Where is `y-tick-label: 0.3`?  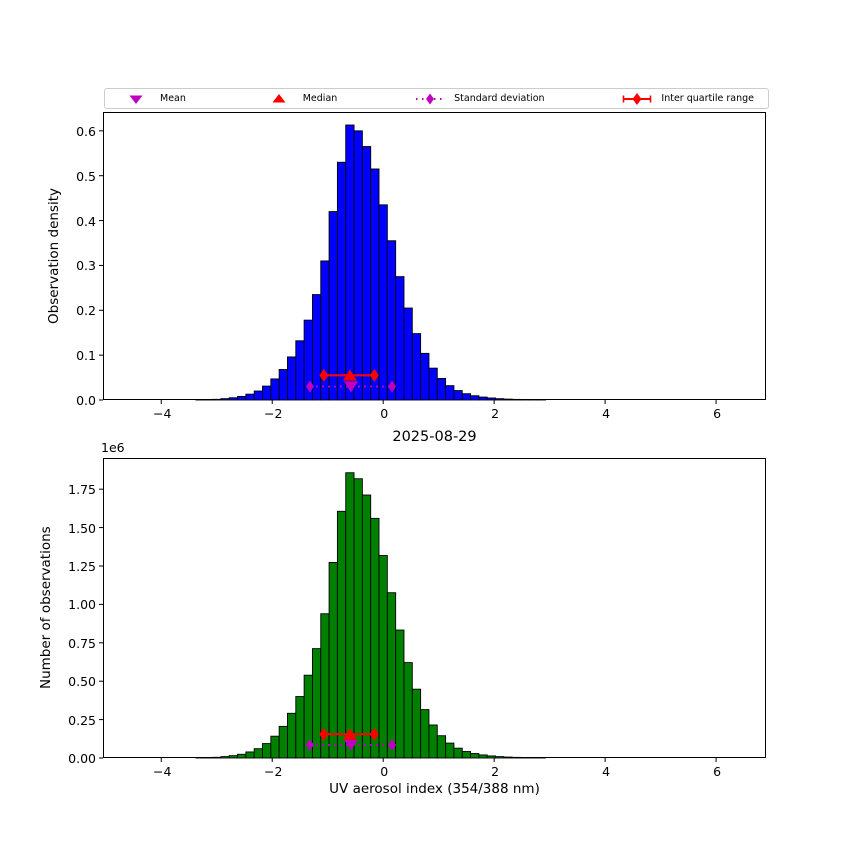
y-tick-label: 0.3 is located at coordinates (86, 266).